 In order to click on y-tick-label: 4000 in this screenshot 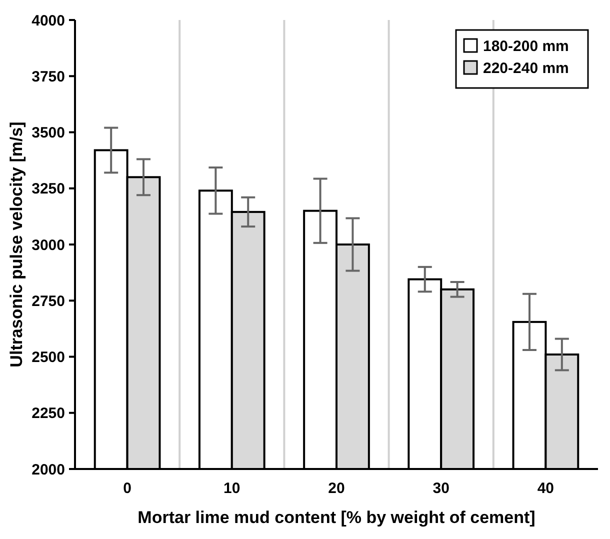, I will do `click(48, 21)`.